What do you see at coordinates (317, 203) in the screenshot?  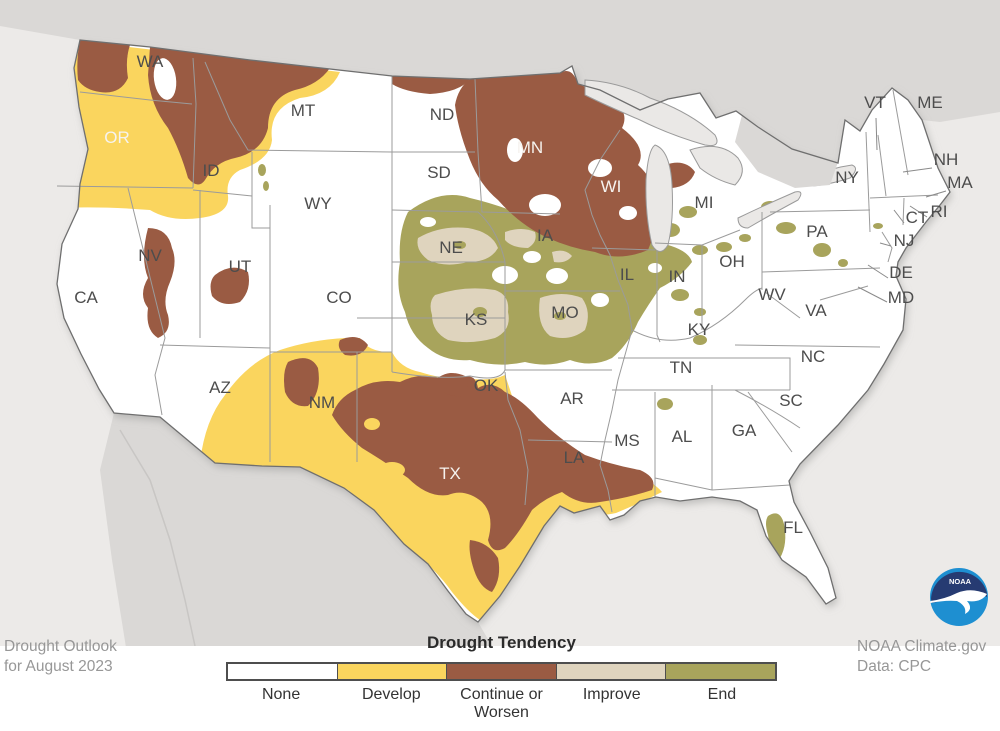 I see `state-label-wy: WY` at bounding box center [317, 203].